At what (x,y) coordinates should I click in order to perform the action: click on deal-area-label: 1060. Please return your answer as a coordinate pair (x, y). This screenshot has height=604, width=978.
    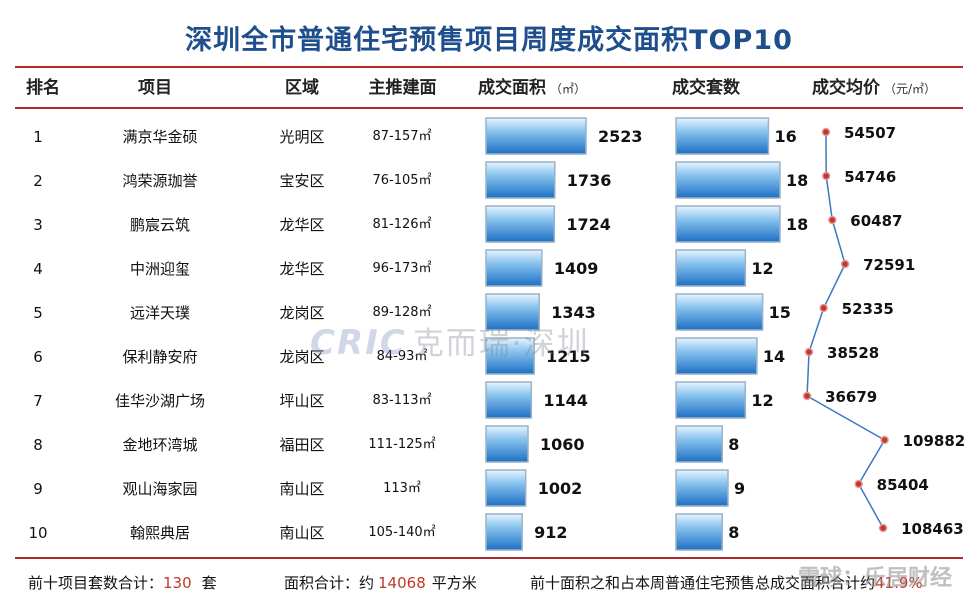
    Looking at the image, I should click on (562, 444).